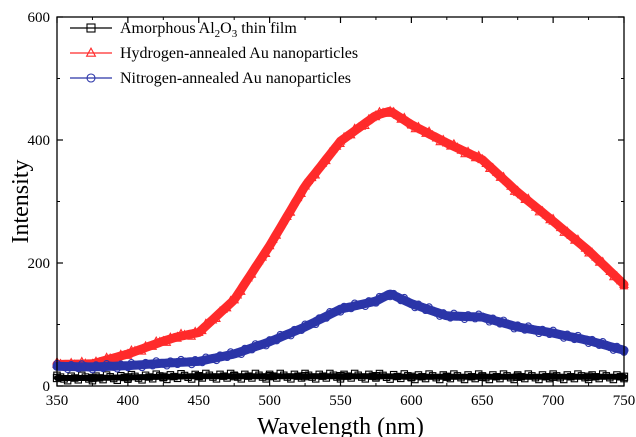 The image size is (636, 437). Describe the element at coordinates (39, 264) in the screenshot. I see `y-tick-label: 200` at that location.